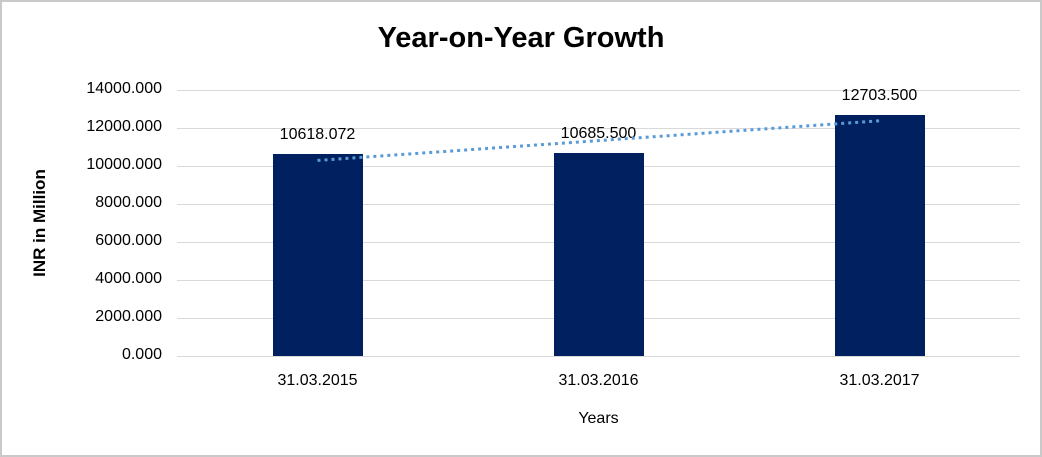 The width and height of the screenshot is (1042, 457). I want to click on y-tick-label: 2000.000, so click(128, 316).